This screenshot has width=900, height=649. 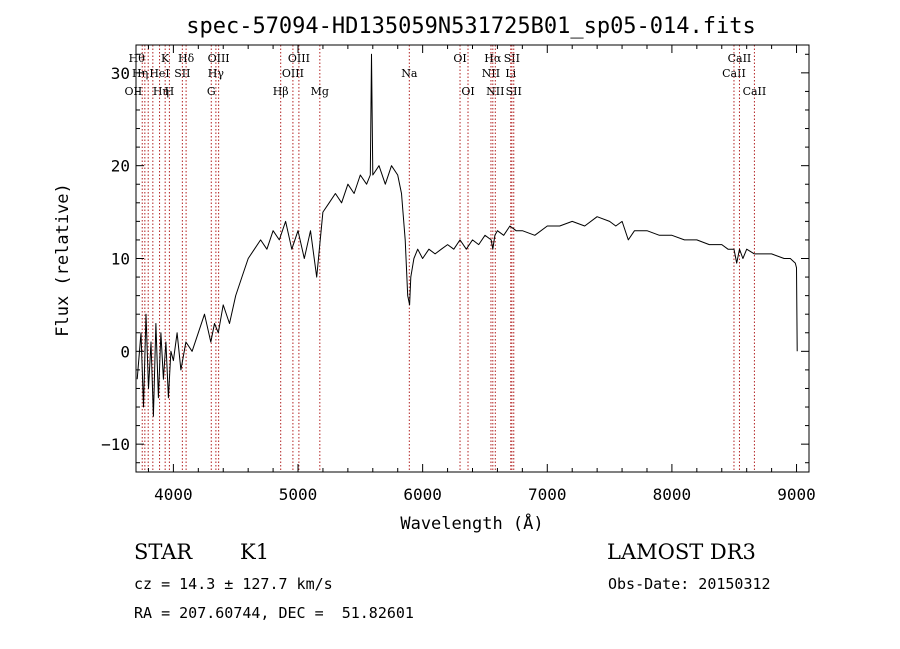 What do you see at coordinates (115, 444) in the screenshot?
I see `y-tick-label: −10` at bounding box center [115, 444].